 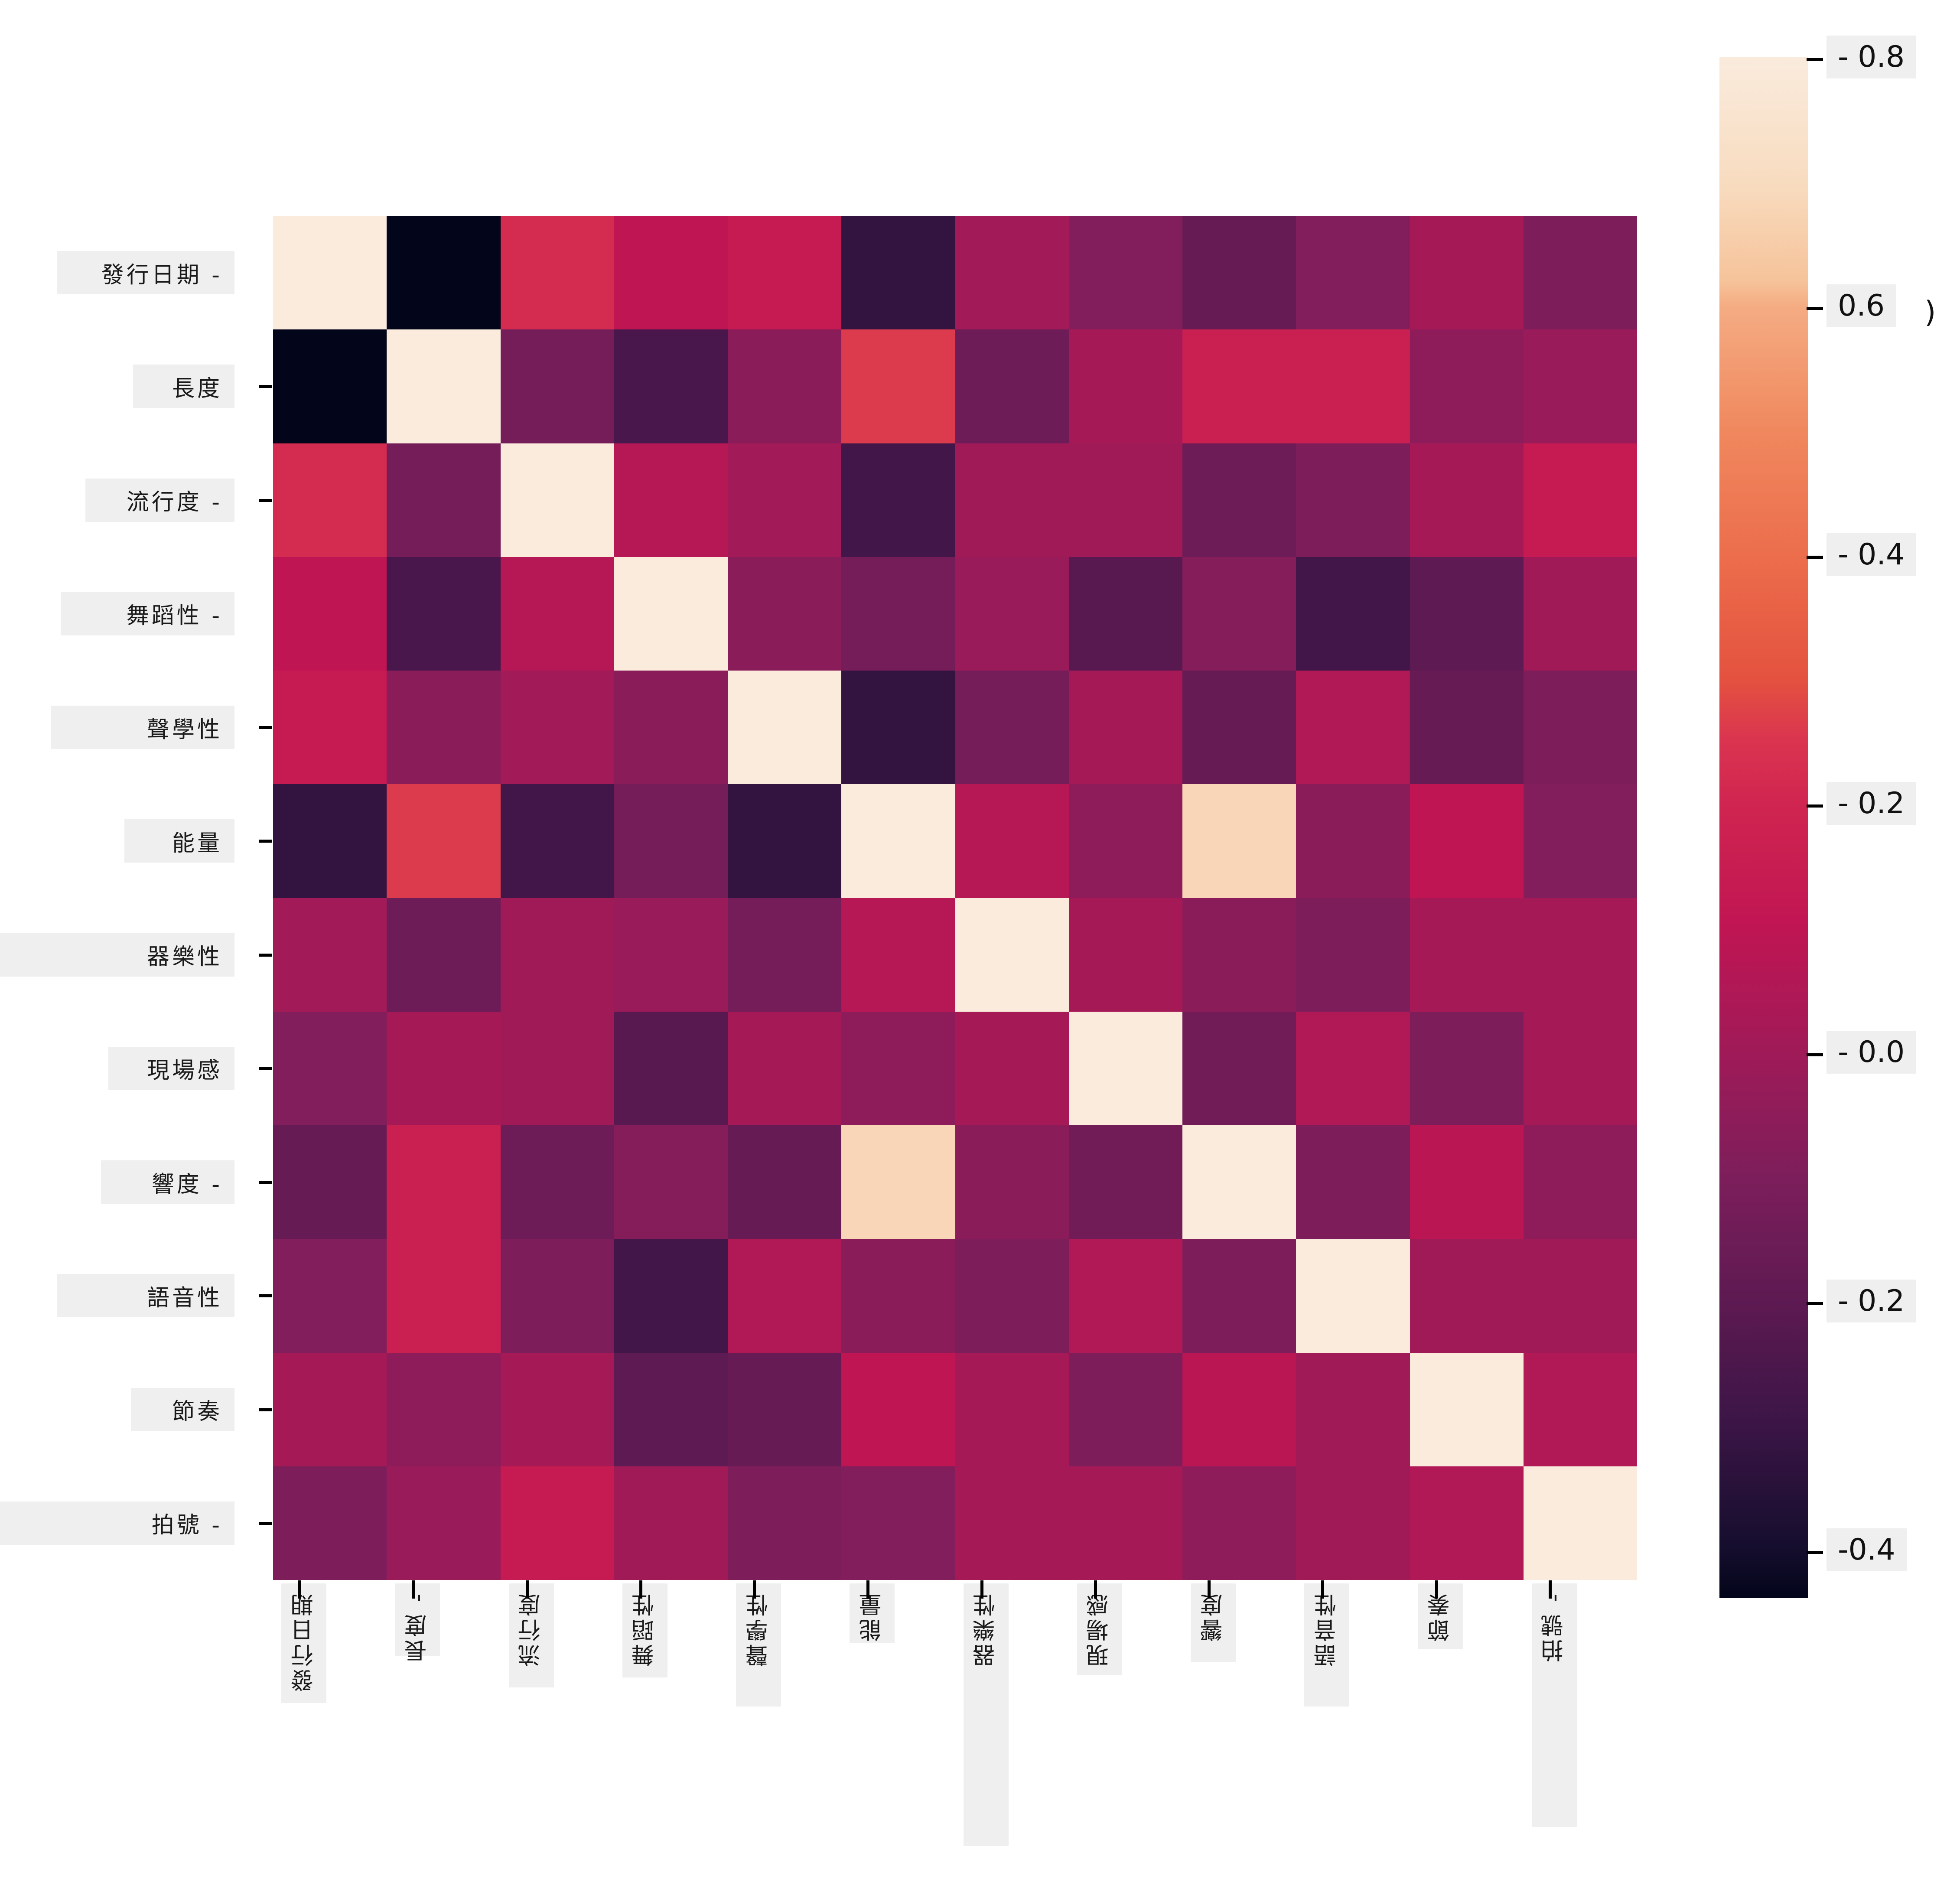 What do you see at coordinates (1580, 386) in the screenshot?
I see `heatmap-cell-r1c11` at bounding box center [1580, 386].